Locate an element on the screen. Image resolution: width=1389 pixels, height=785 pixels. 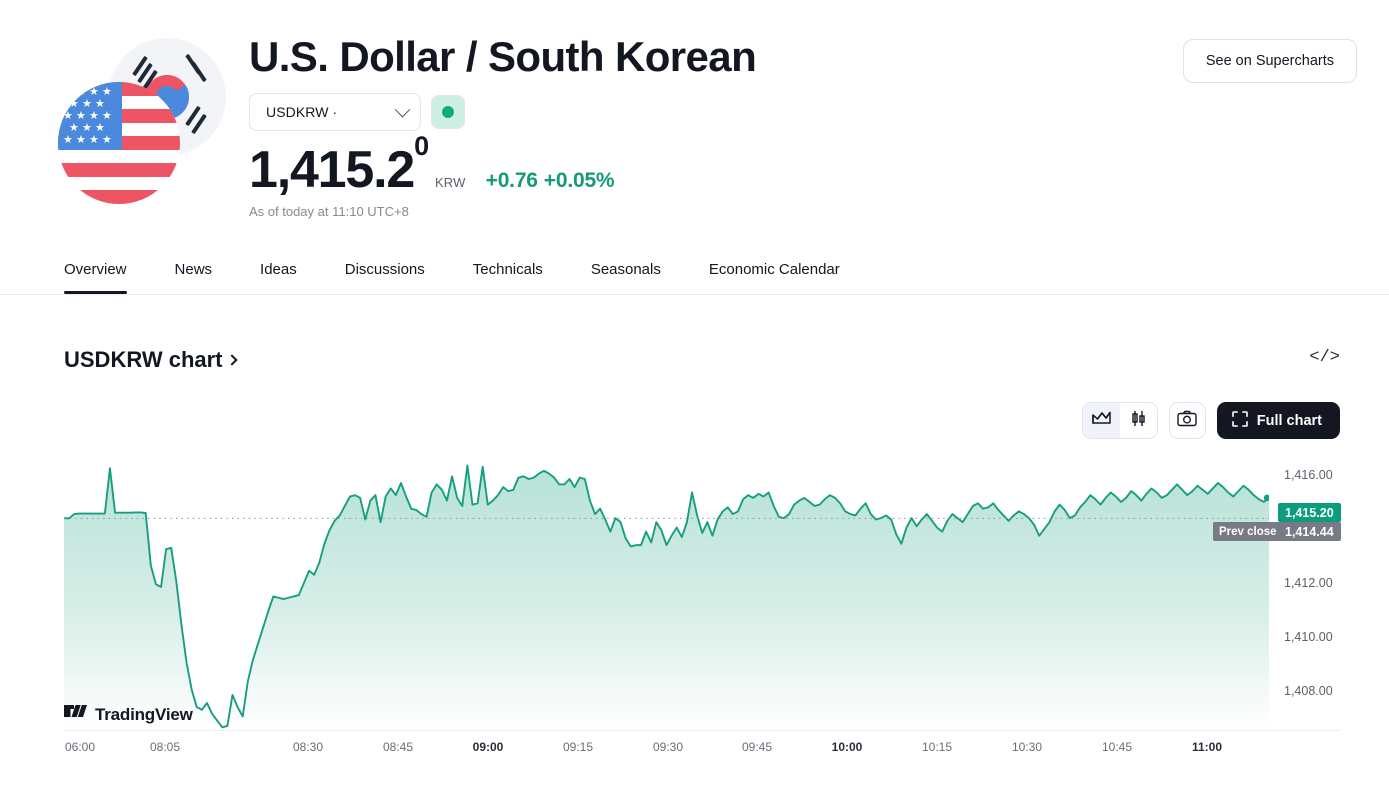
snapshot-button is located at coordinates (1187, 420).